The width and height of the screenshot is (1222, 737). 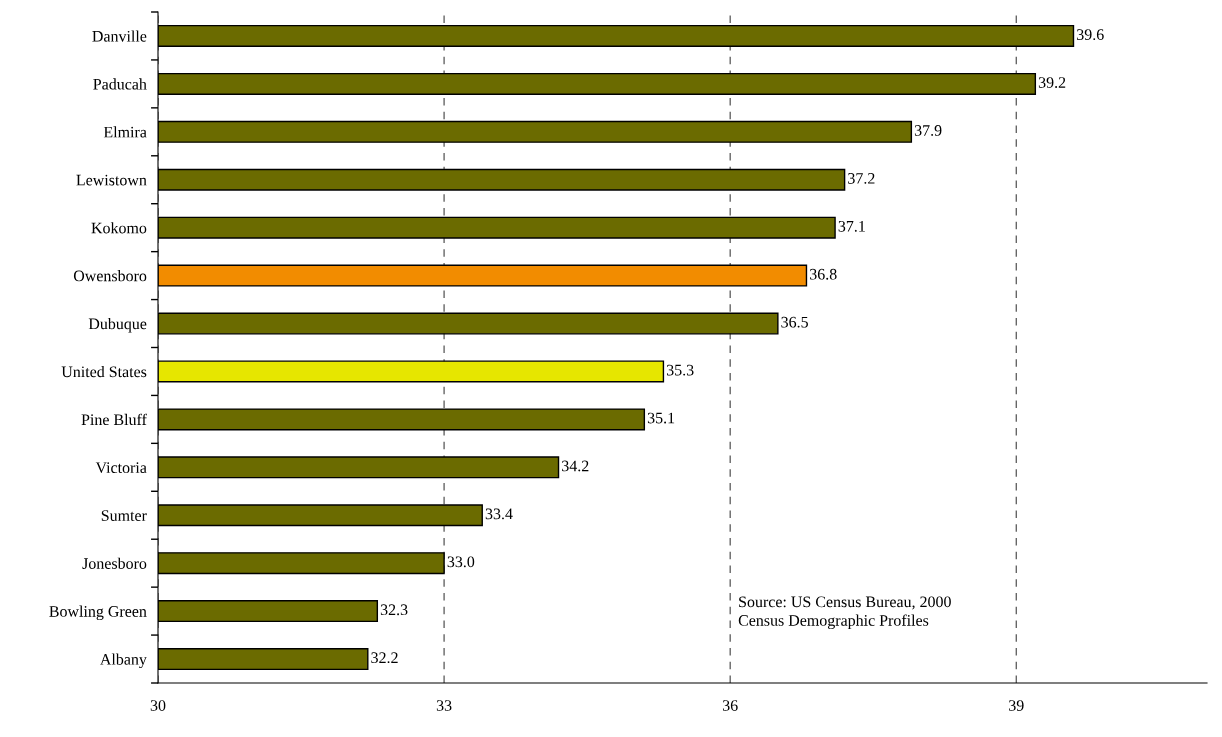 What do you see at coordinates (1090, 35) in the screenshot?
I see `data-label: 39.6` at bounding box center [1090, 35].